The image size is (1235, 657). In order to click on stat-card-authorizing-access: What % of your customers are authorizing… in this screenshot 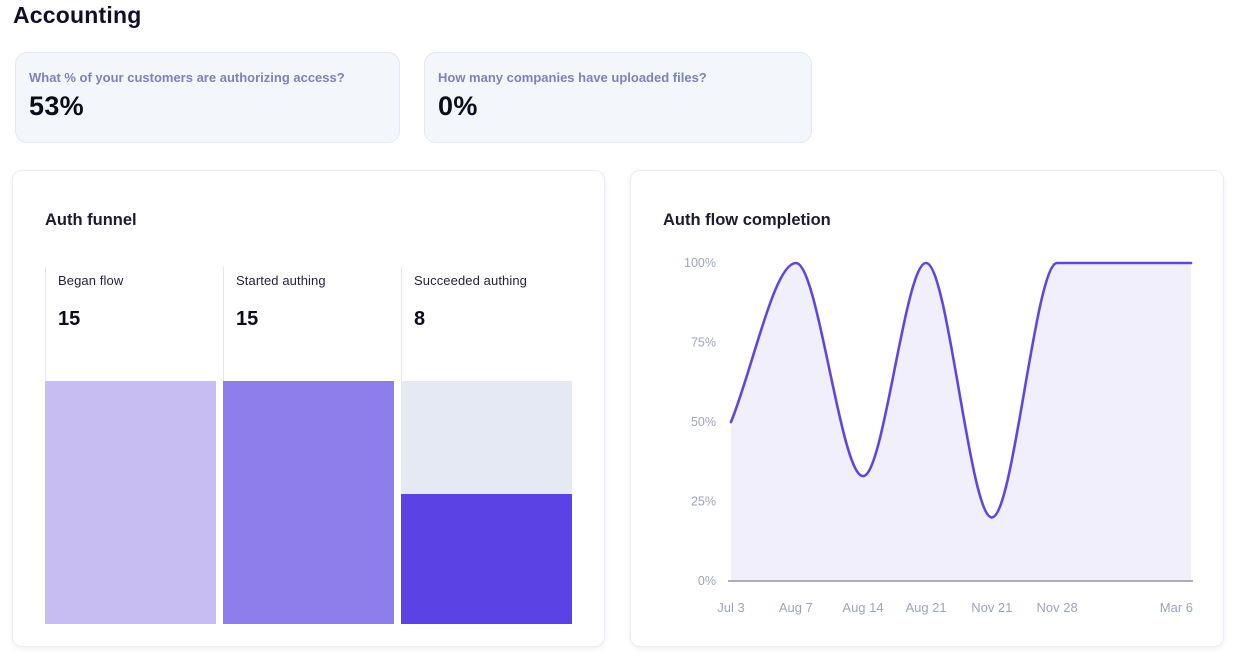, I will do `click(207, 97)`.